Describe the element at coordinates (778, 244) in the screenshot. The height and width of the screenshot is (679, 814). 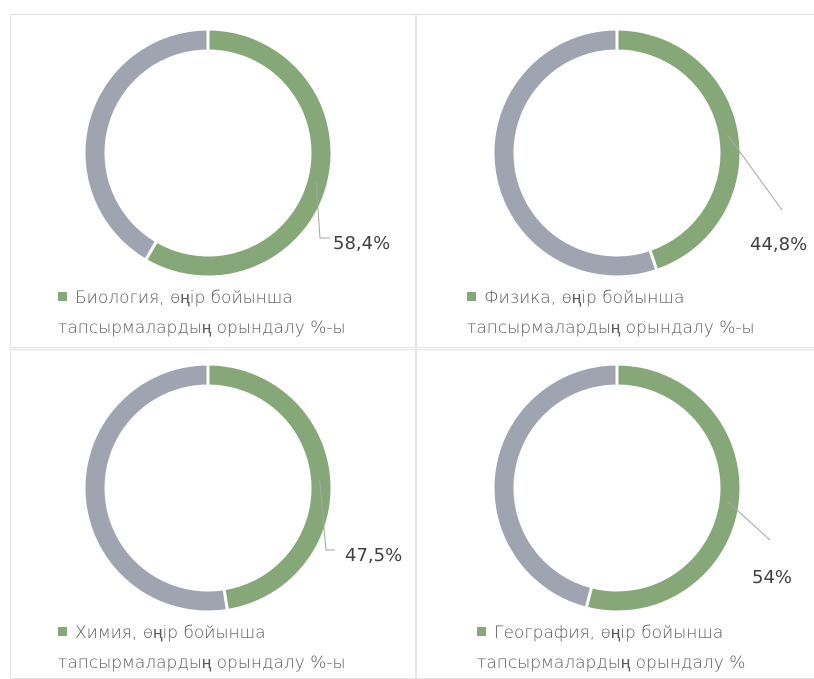
I see `data-label: 44,8%` at that location.